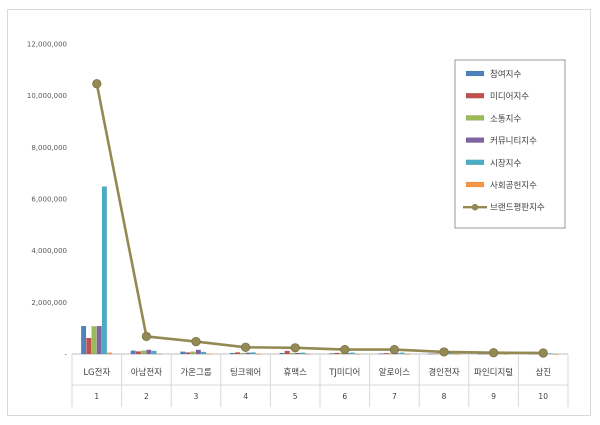 The image size is (600, 425). I want to click on x-rank-label: 6, so click(344, 396).